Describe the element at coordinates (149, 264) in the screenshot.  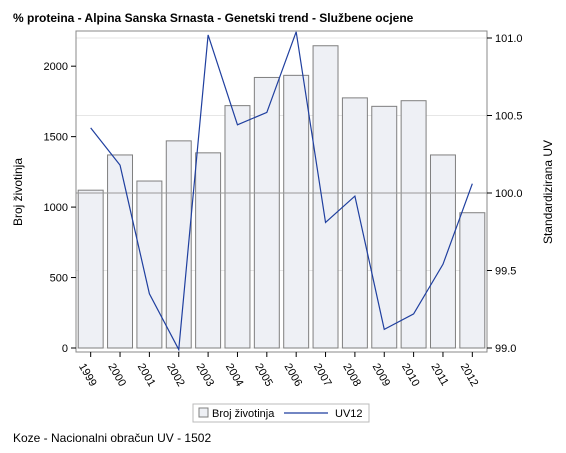
I see `bar-2001` at that location.